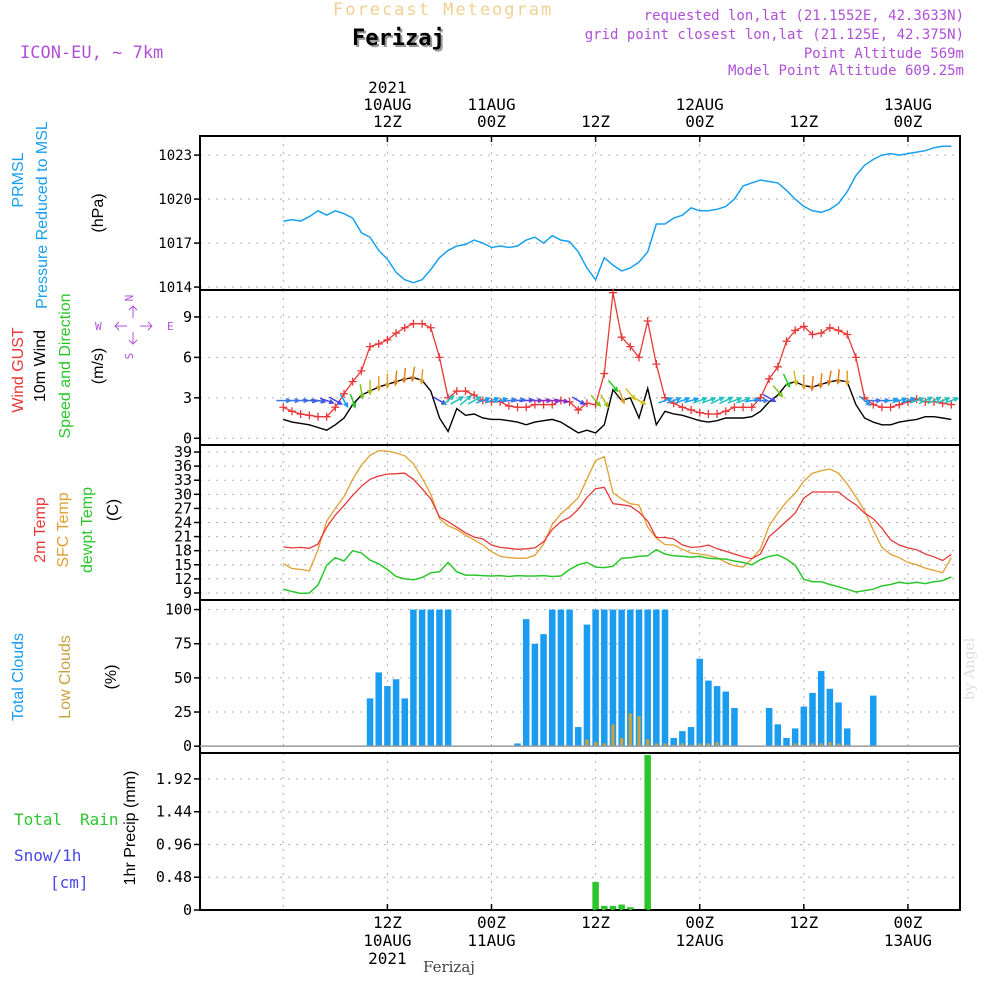 Image resolution: width=1000 pixels, height=1000 pixels. Describe the element at coordinates (398, 38) in the screenshot. I see `location-title: Ferizaj` at that location.